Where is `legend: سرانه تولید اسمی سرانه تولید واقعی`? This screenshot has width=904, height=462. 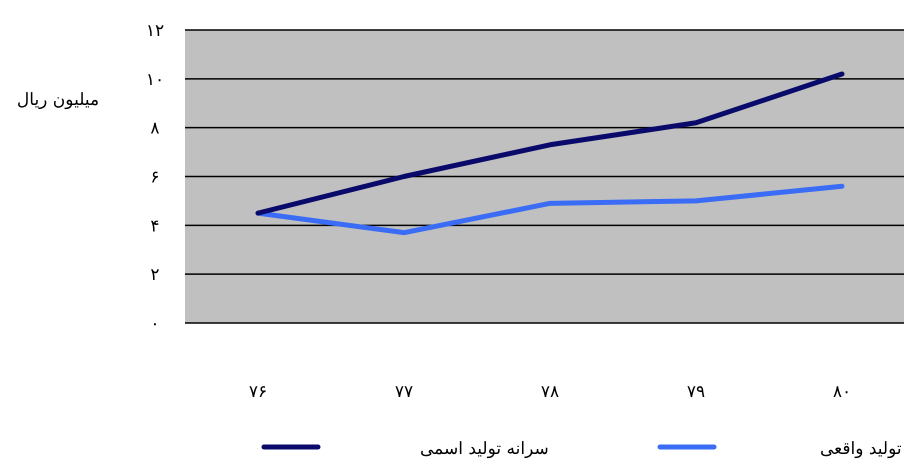 legend: سرانه تولید اسمی سرانه تولید واقعی is located at coordinates (582, 449).